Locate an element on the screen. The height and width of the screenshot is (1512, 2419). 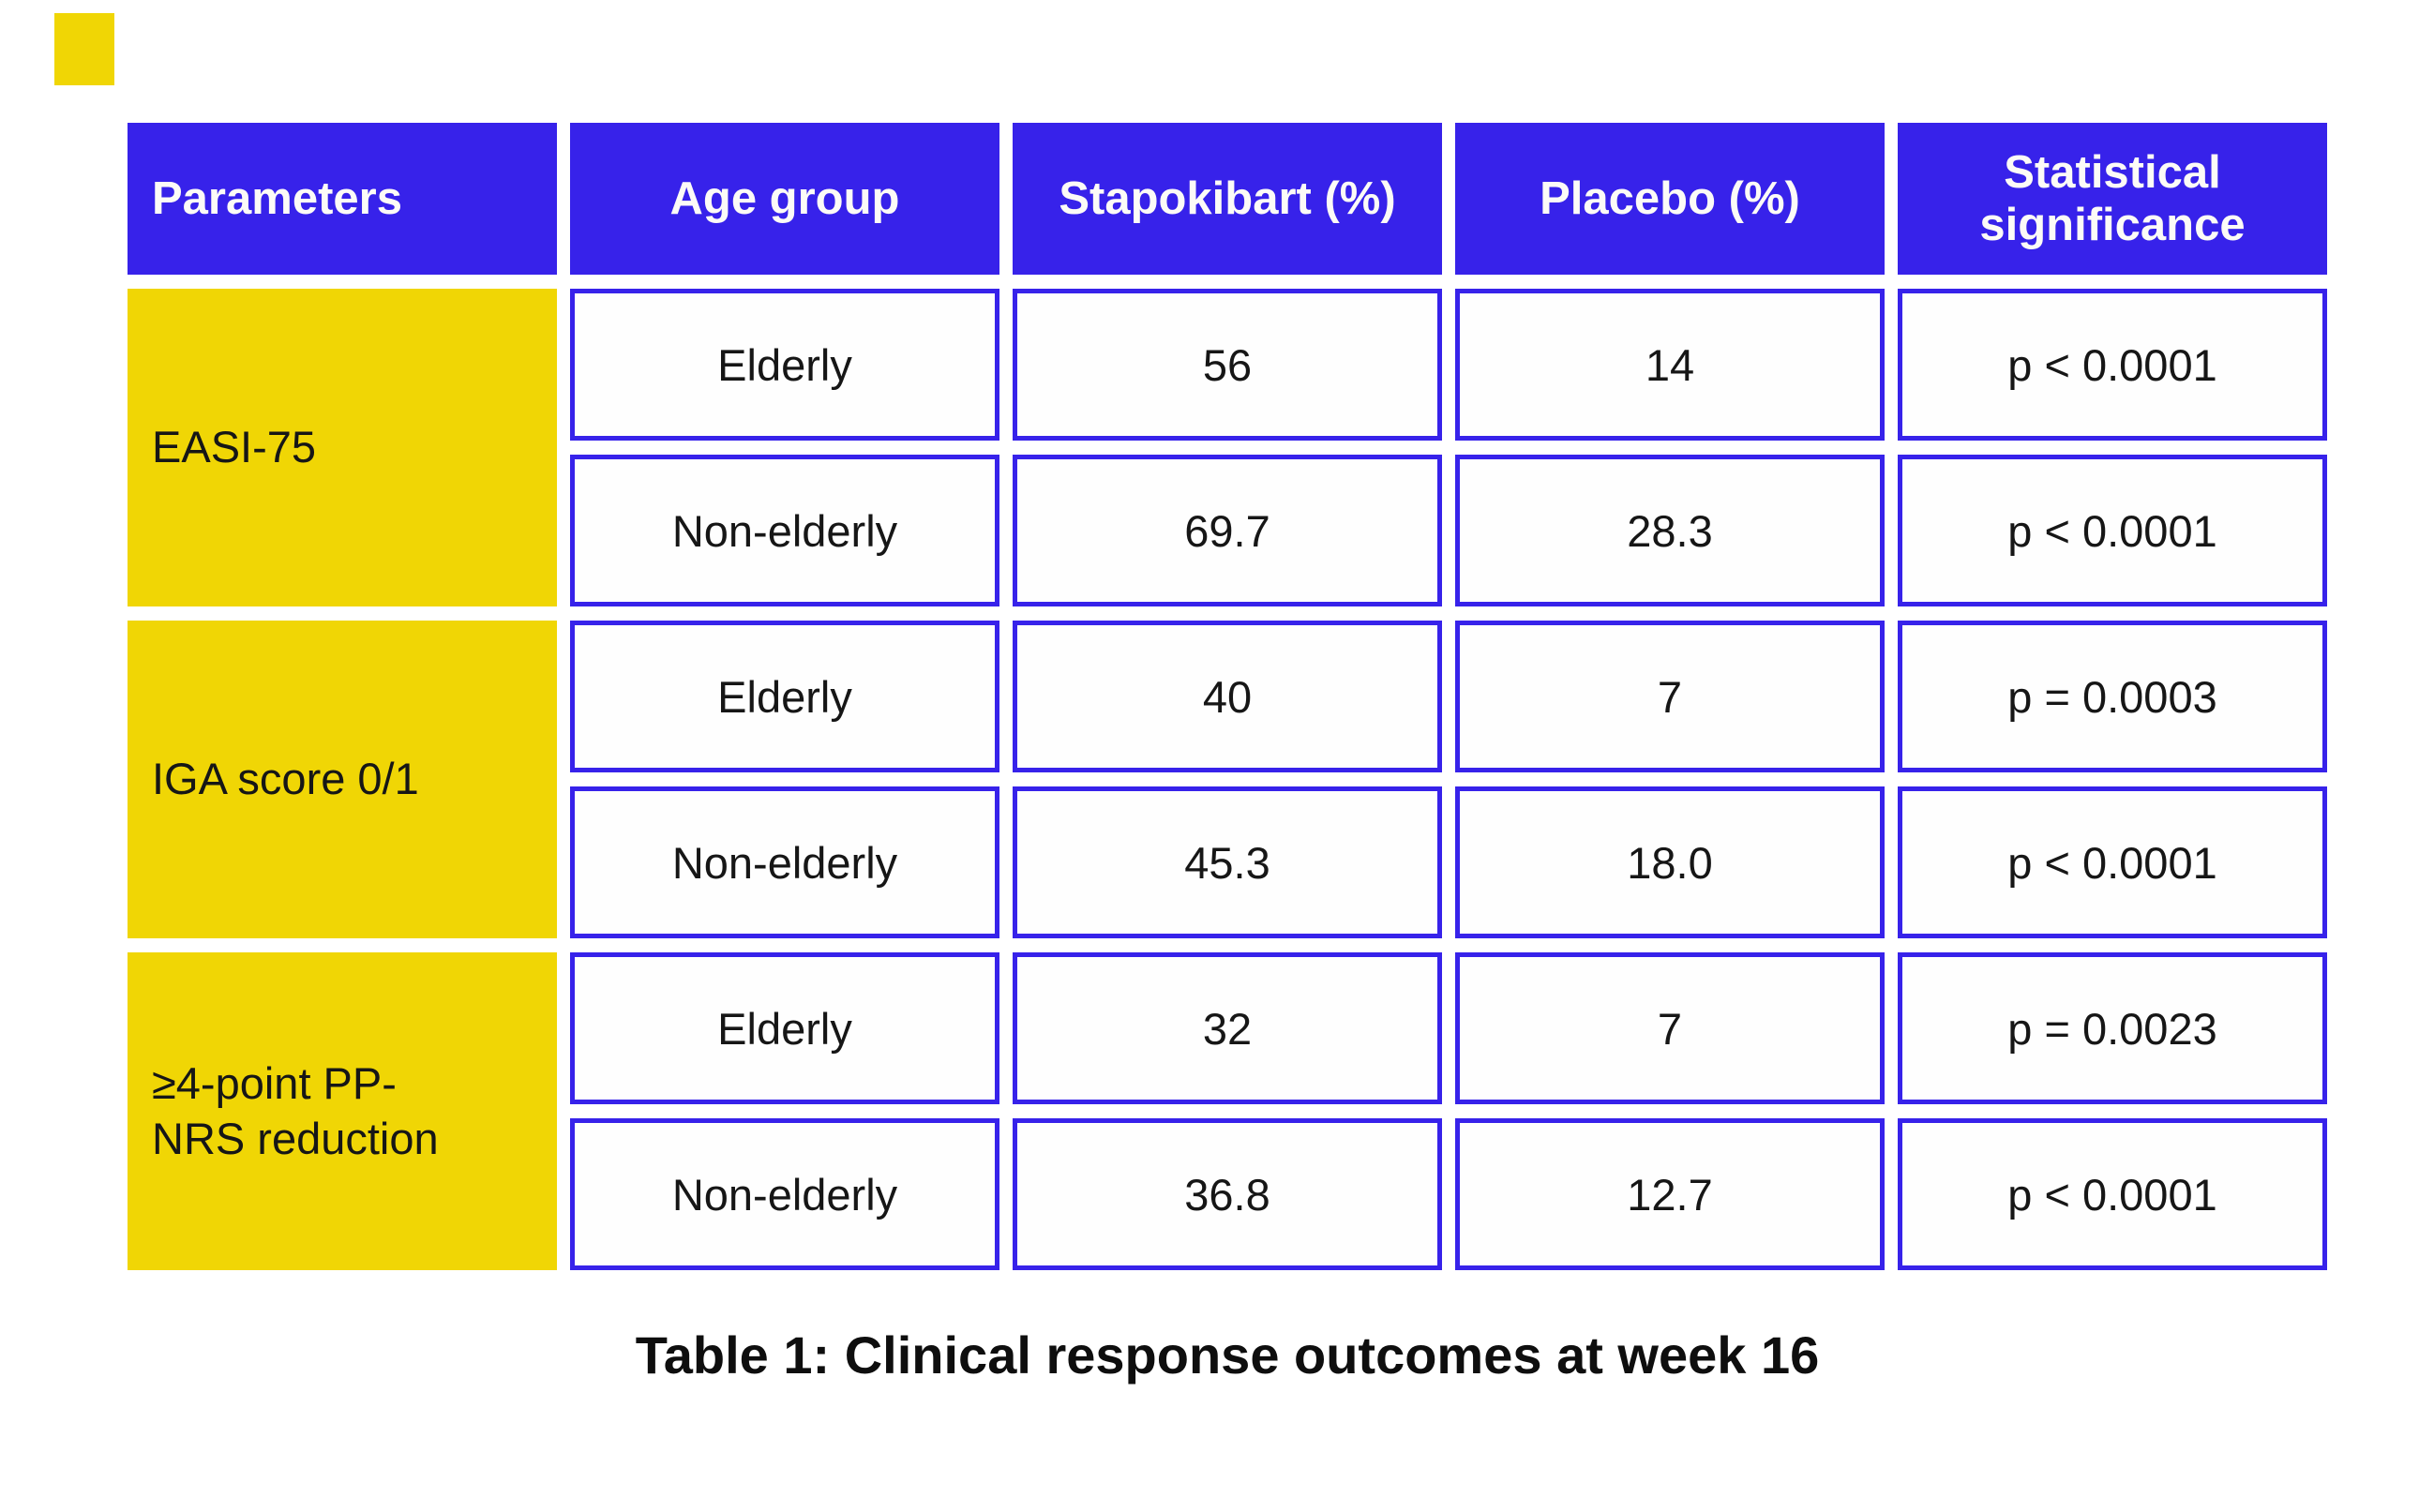
stapokibart-cell: 40 is located at coordinates (1228, 697).